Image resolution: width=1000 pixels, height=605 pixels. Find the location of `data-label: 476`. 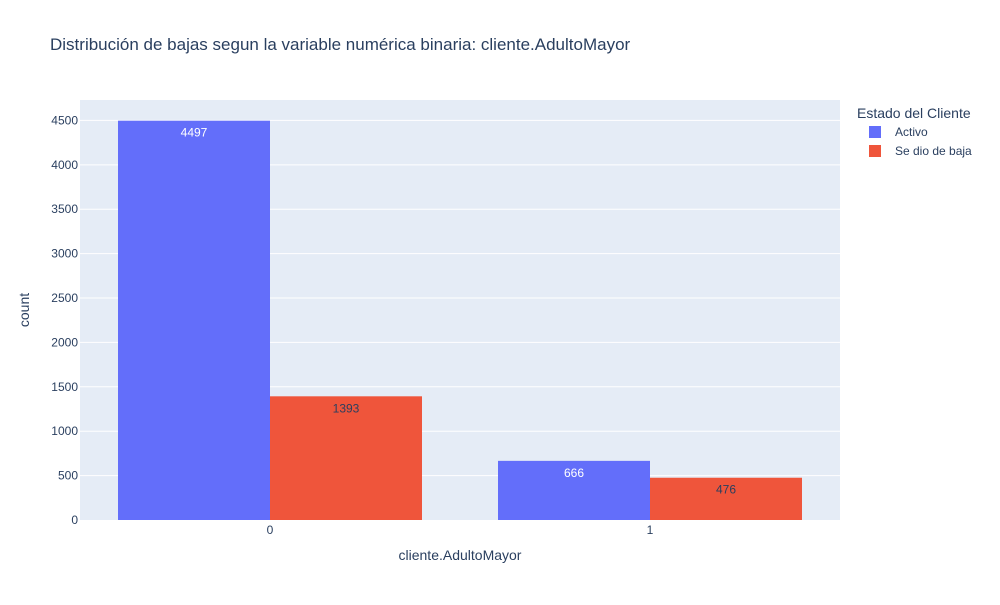

data-label: 476 is located at coordinates (726, 490).